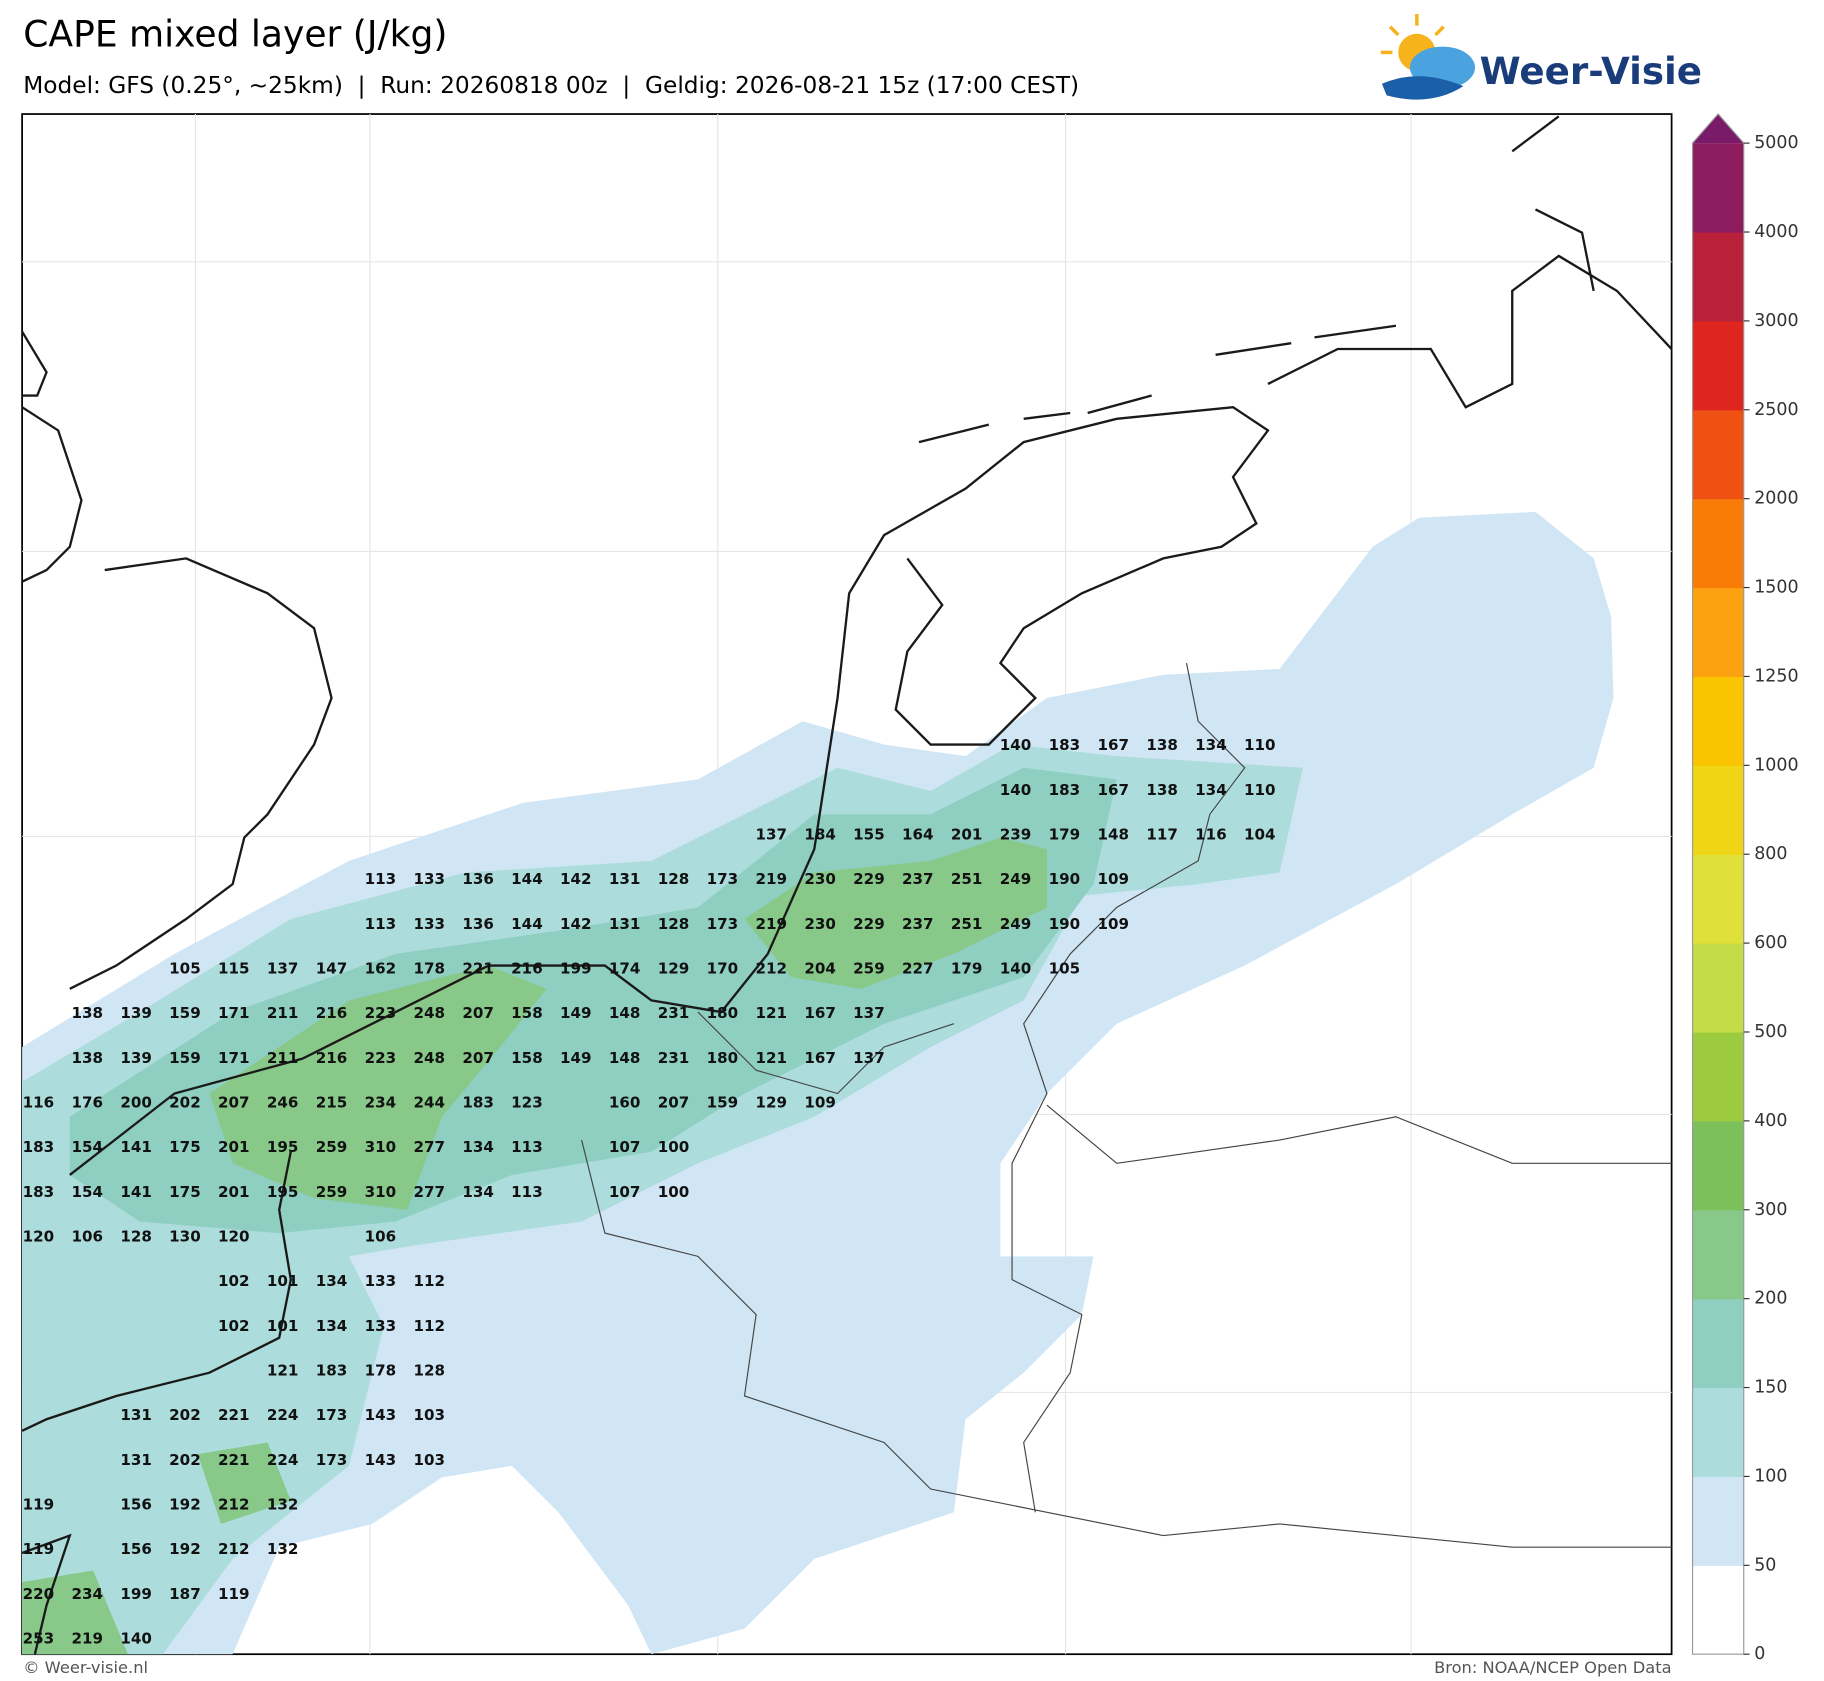 The image size is (1824, 1681). I want to click on cape-value: 147, so click(332, 969).